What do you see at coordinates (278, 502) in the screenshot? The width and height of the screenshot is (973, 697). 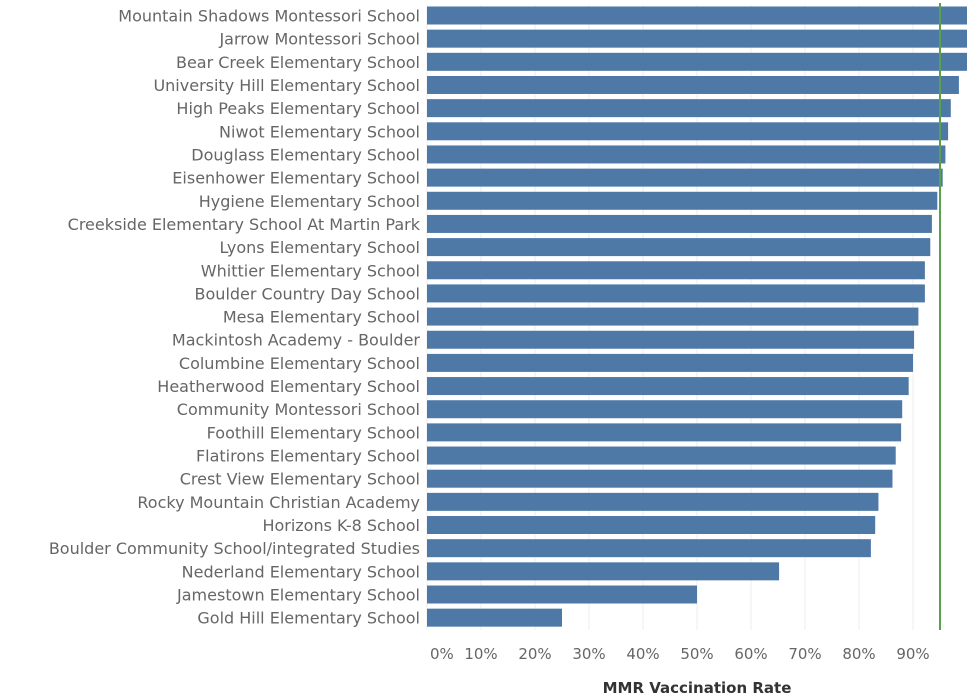 I see `category-label: Rocky Mountain Christian Academy` at bounding box center [278, 502].